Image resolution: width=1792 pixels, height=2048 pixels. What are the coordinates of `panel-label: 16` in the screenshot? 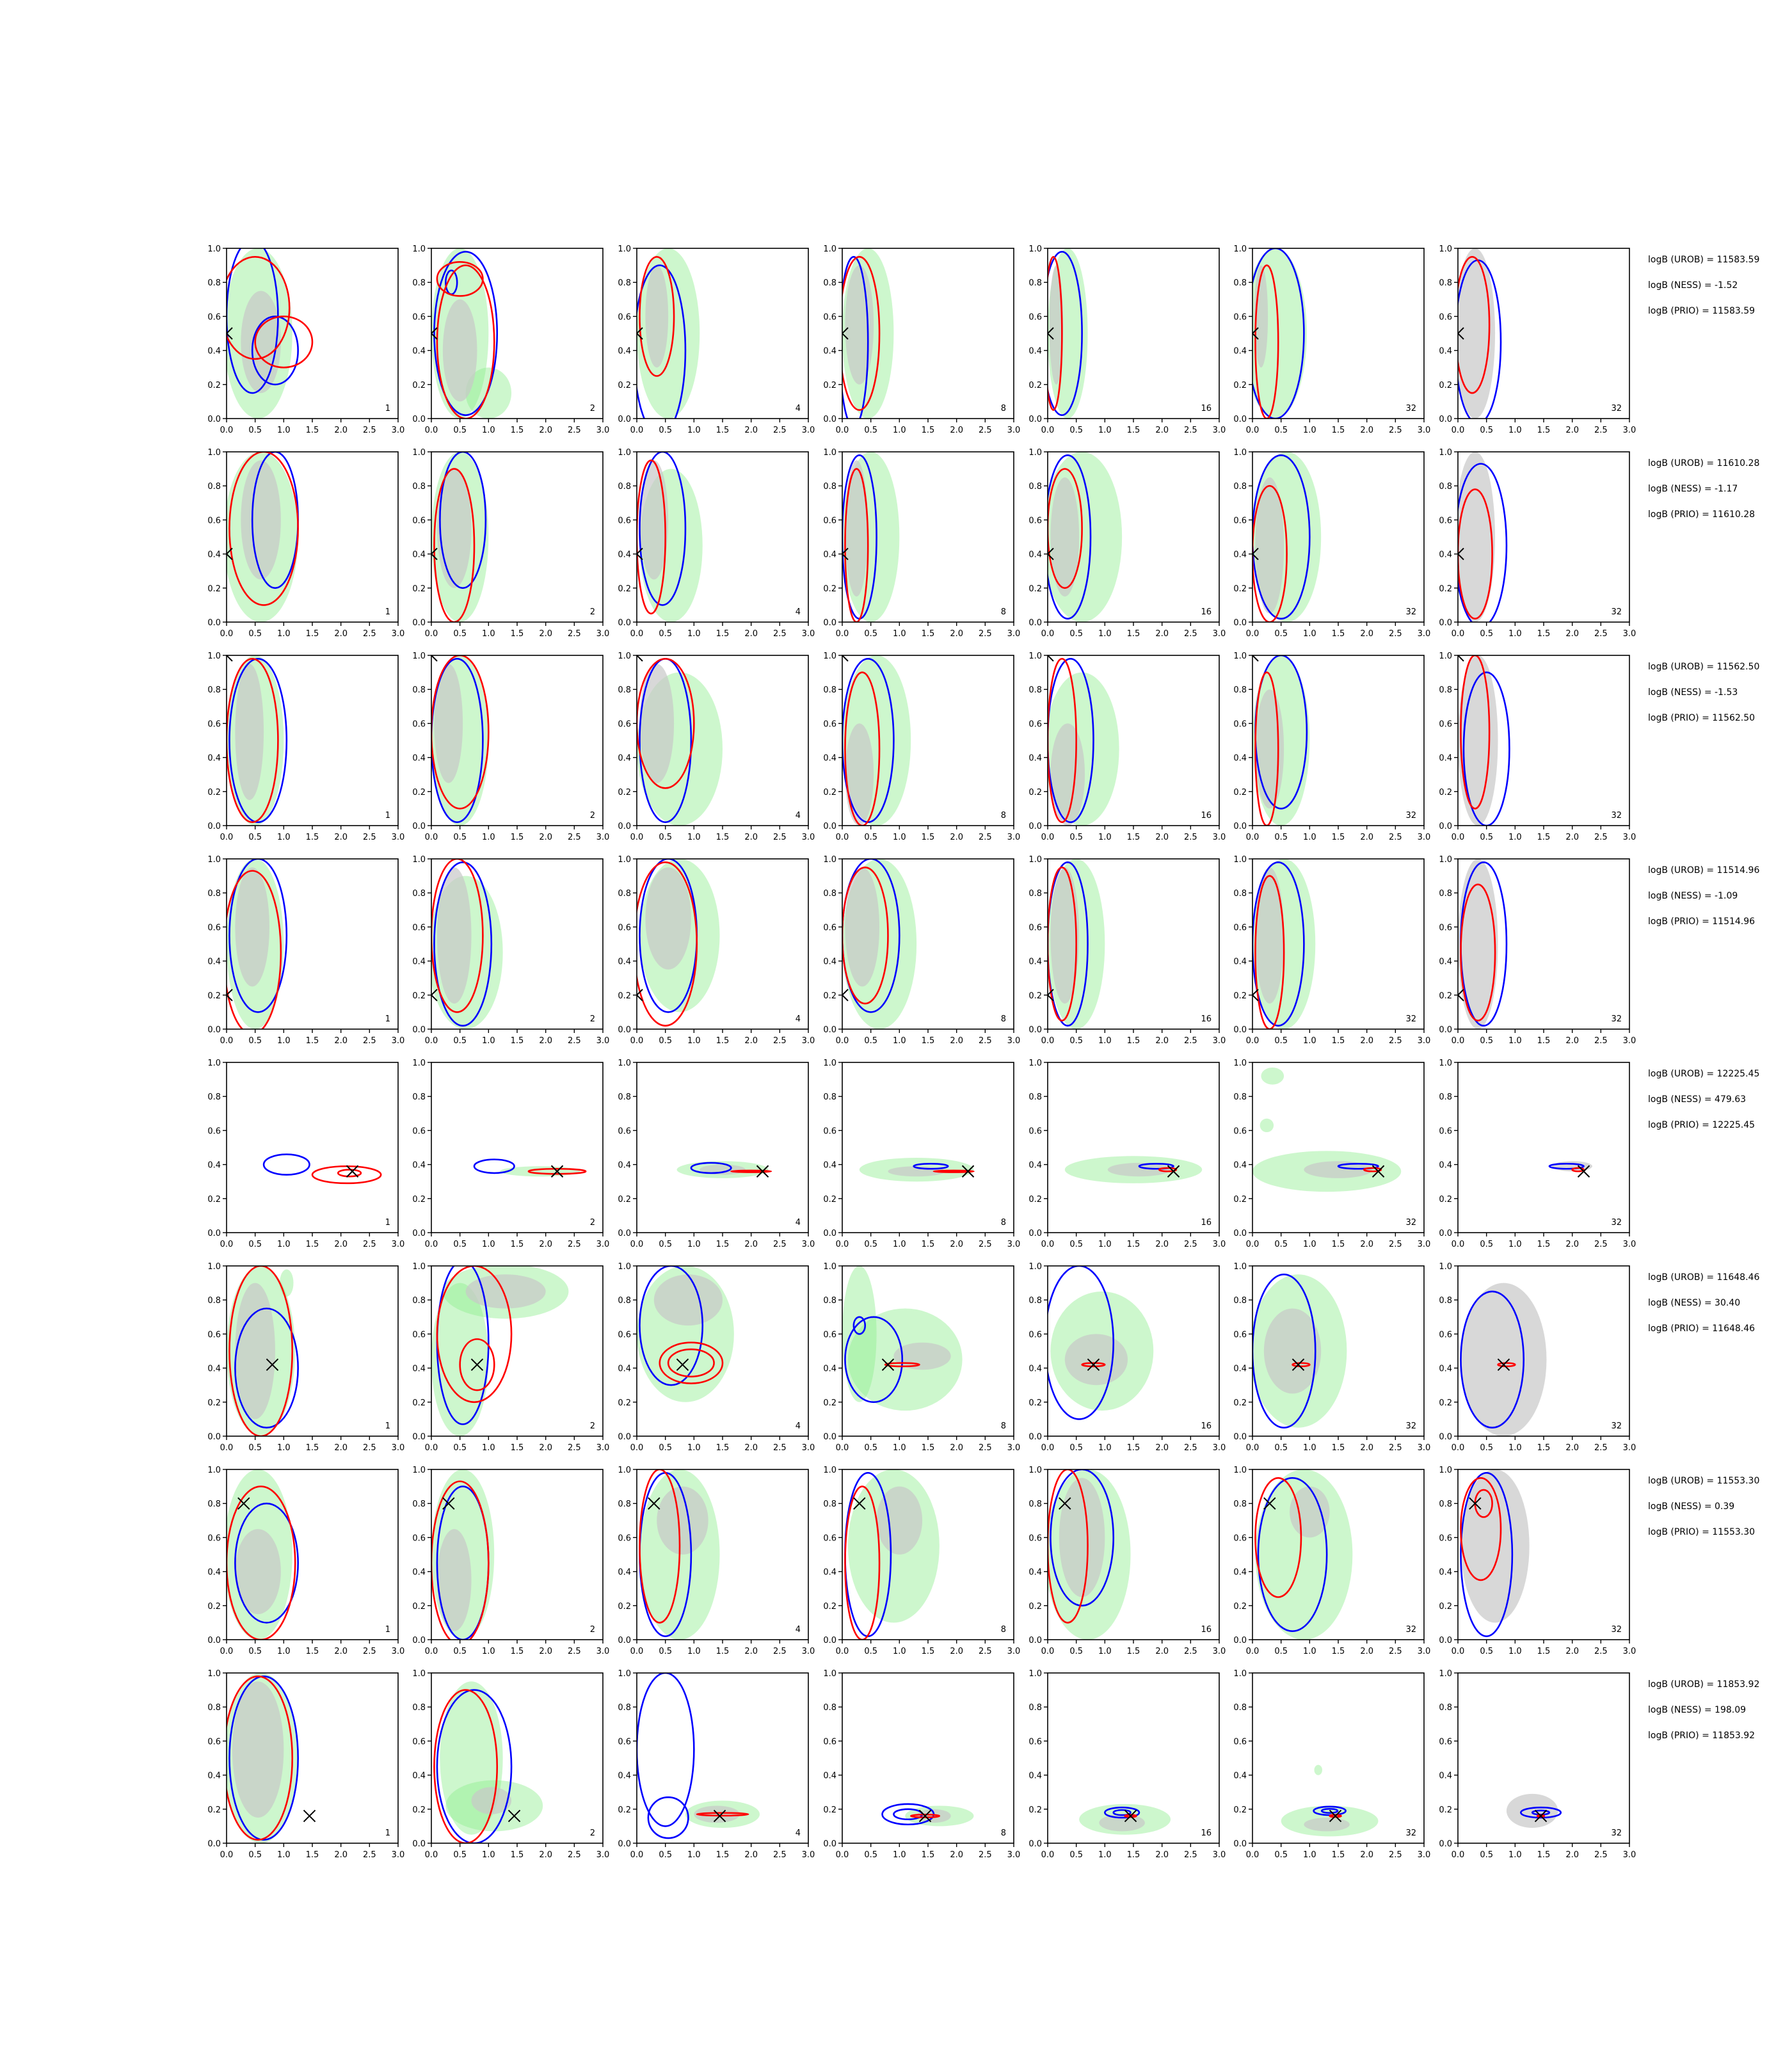 It's located at (1206, 612).